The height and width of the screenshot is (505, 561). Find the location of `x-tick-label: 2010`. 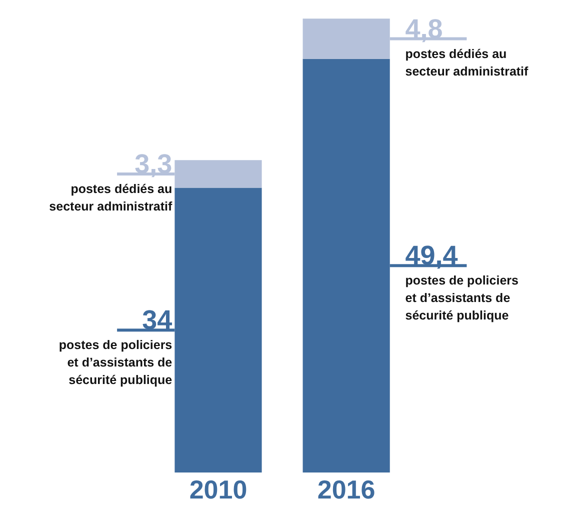

x-tick-label: 2010 is located at coordinates (218, 489).